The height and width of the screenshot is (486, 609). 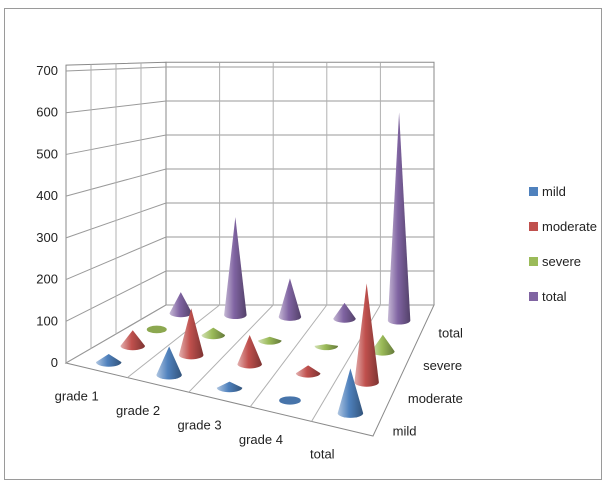 What do you see at coordinates (47, 195) in the screenshot?
I see `y-tick-label: 400` at bounding box center [47, 195].